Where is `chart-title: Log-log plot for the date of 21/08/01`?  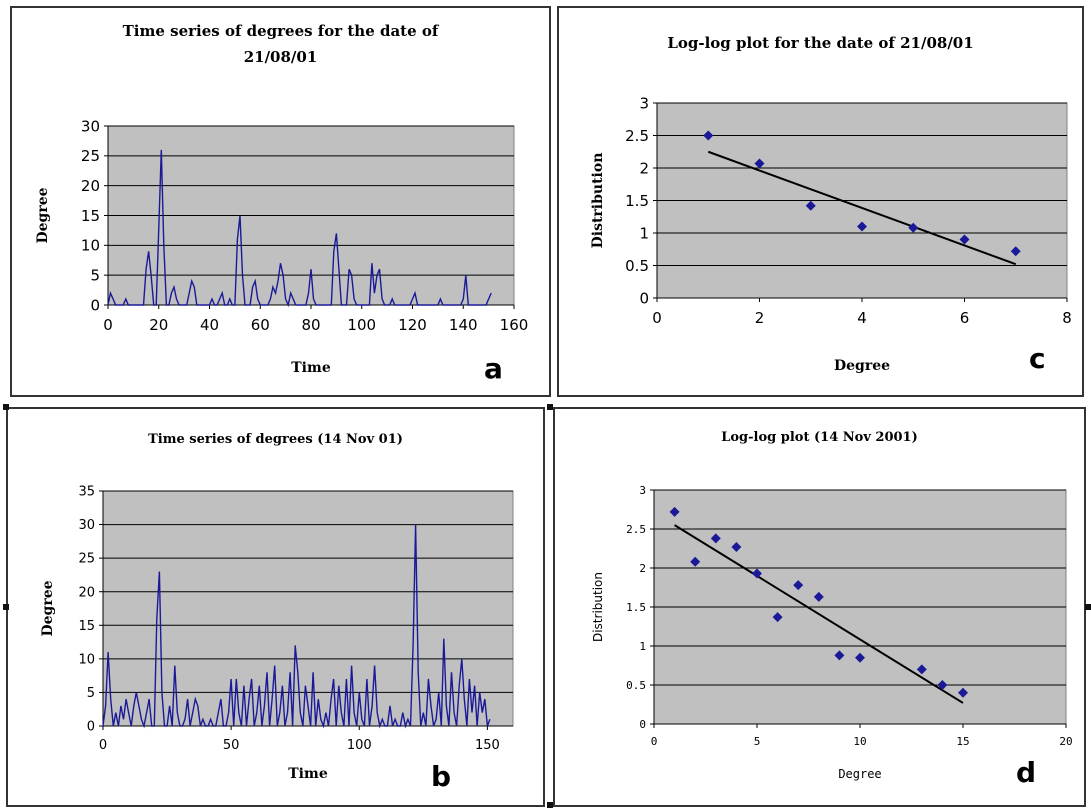 chart-title: Log-log plot for the date of 21/08/01 is located at coordinates (820, 43).